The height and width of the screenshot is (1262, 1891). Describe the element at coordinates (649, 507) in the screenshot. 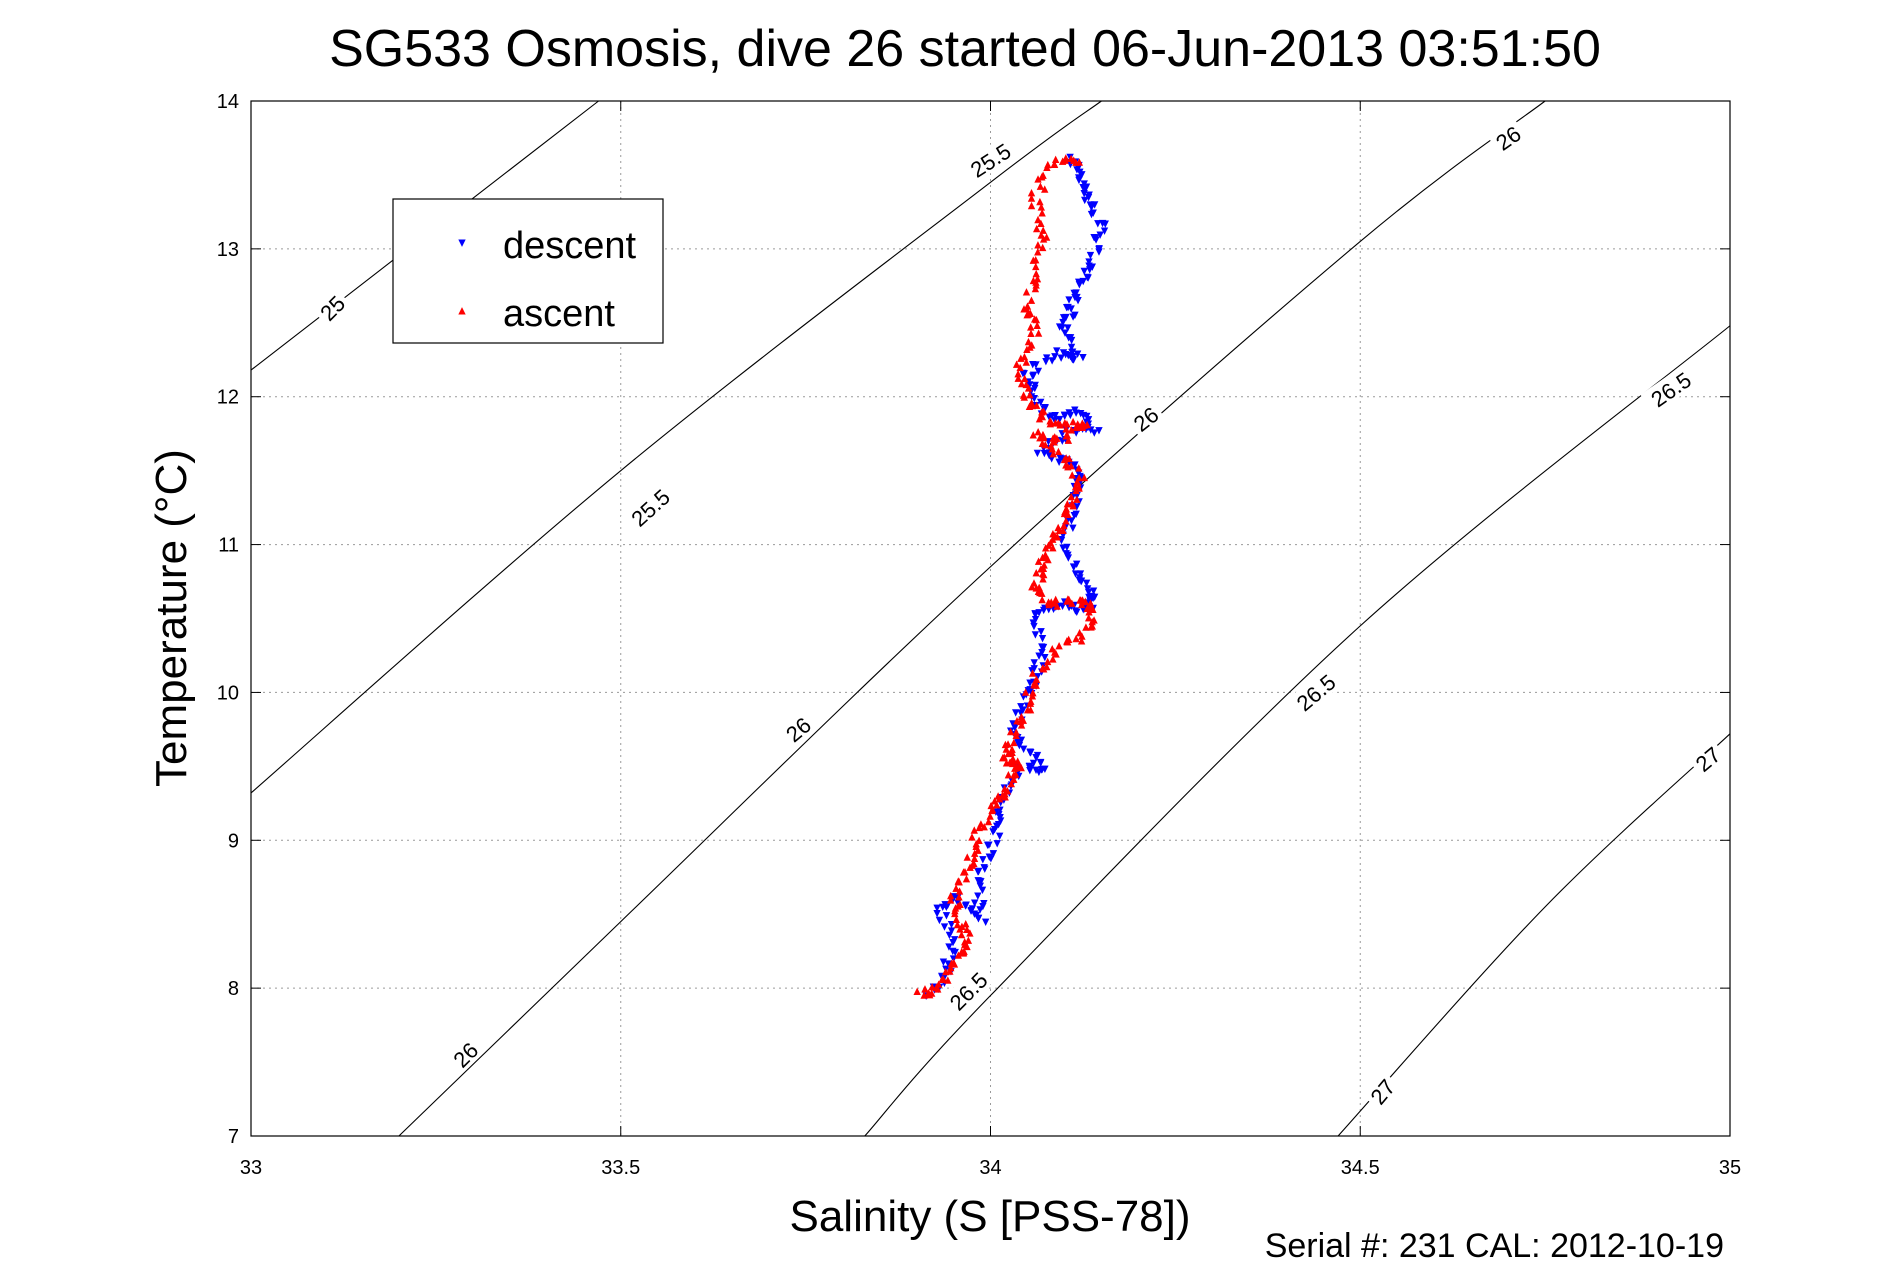

I see `contour-label-group: 25.5` at that location.